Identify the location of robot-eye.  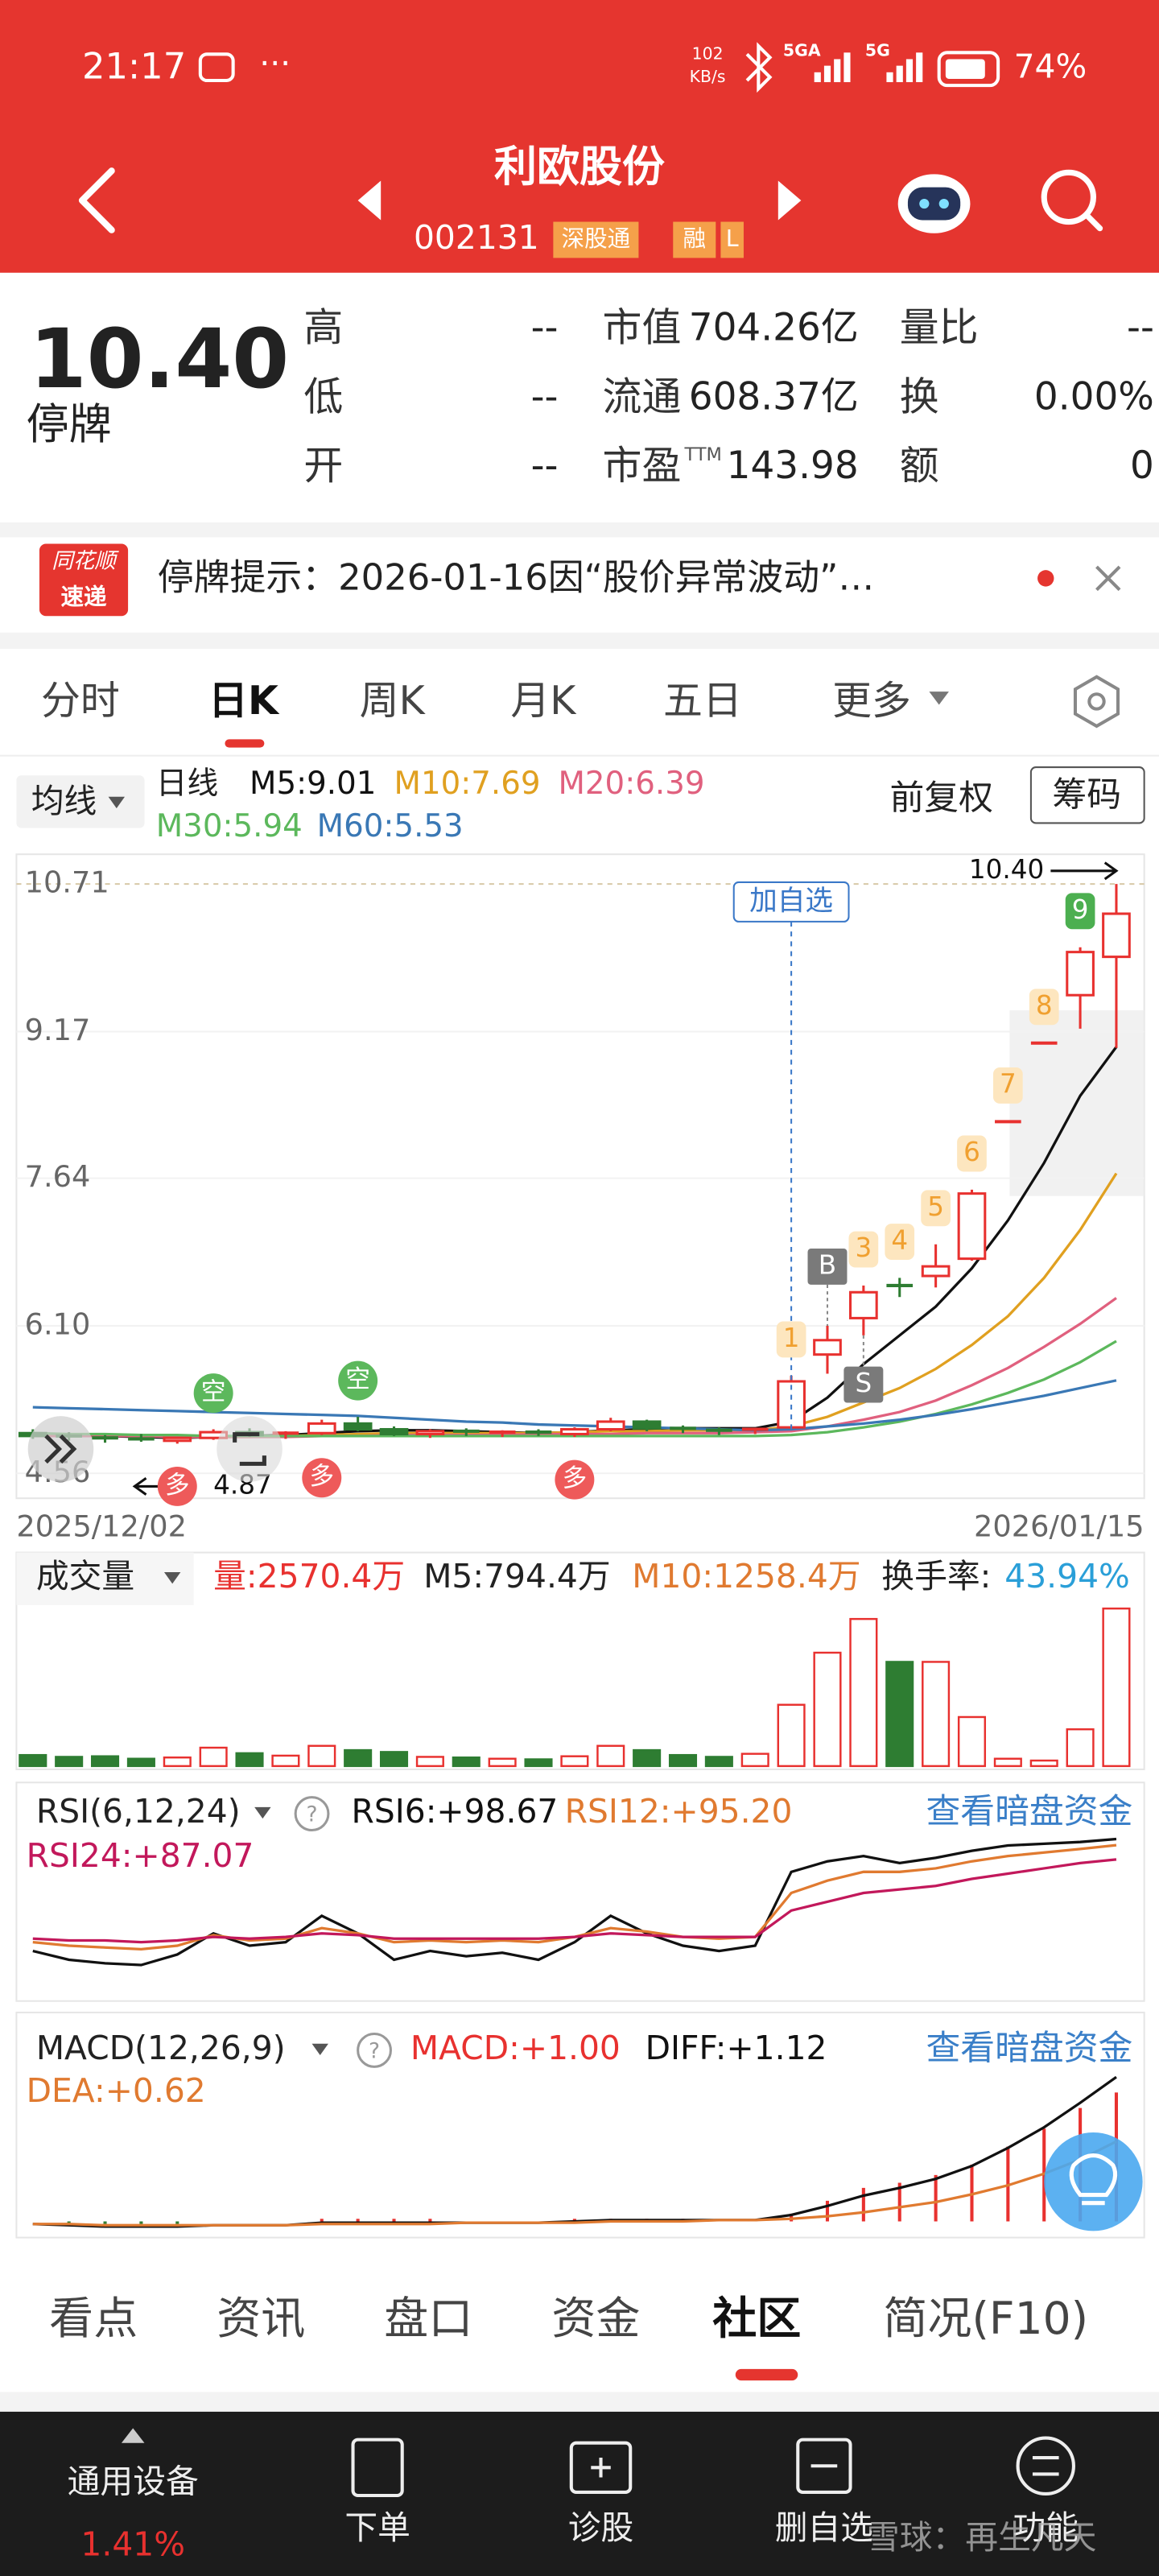
(924, 203).